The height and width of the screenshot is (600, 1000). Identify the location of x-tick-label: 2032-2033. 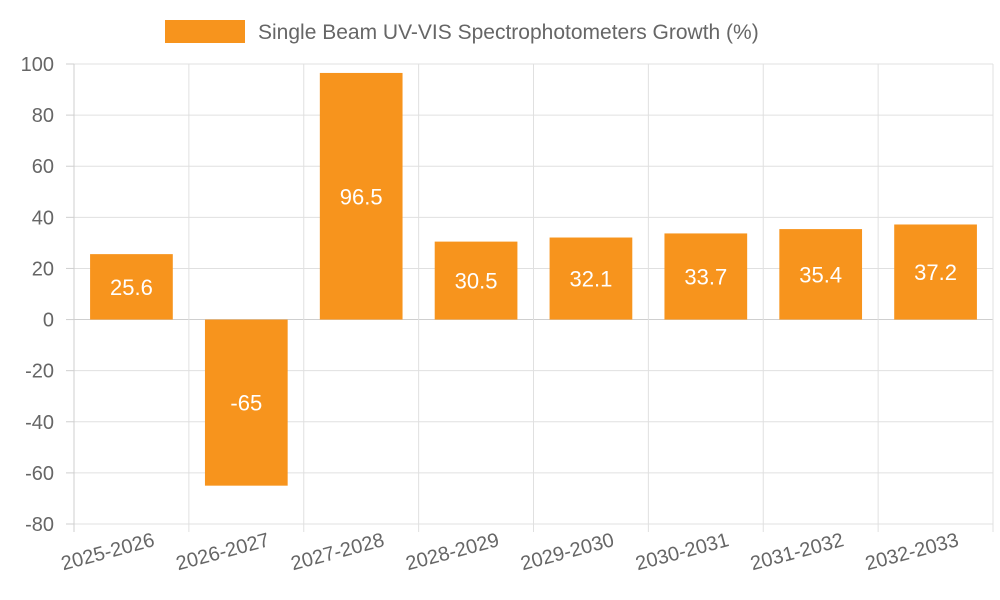
(912, 552).